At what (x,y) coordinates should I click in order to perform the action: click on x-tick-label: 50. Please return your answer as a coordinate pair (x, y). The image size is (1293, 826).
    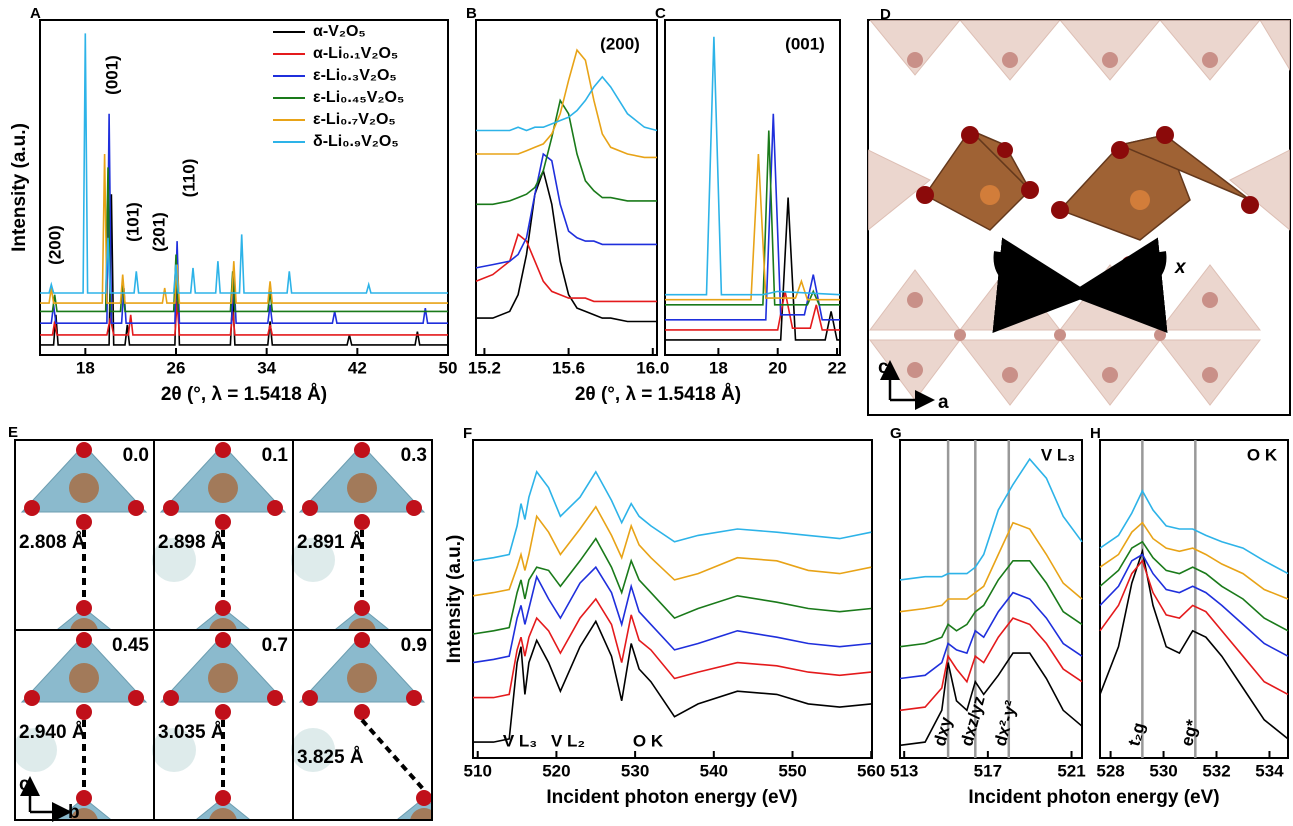
    Looking at the image, I should click on (448, 367).